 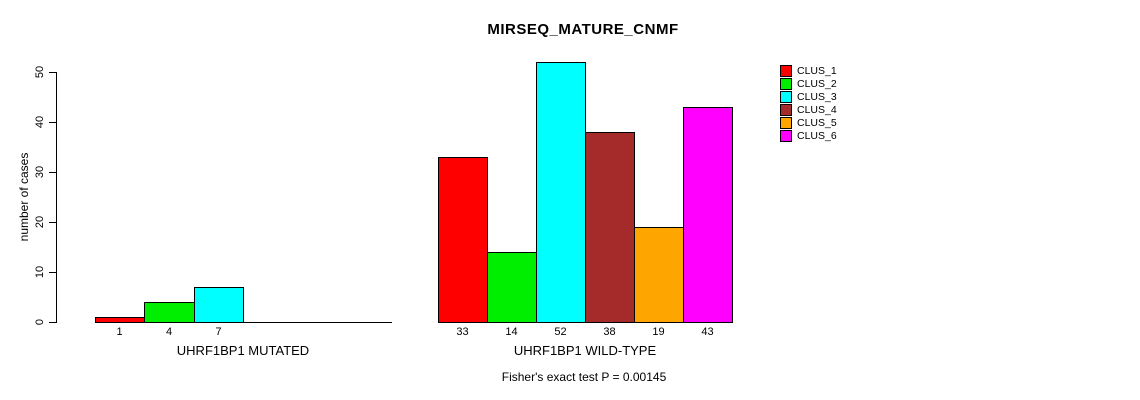 What do you see at coordinates (609, 332) in the screenshot?
I see `bar-value-label: 38` at bounding box center [609, 332].